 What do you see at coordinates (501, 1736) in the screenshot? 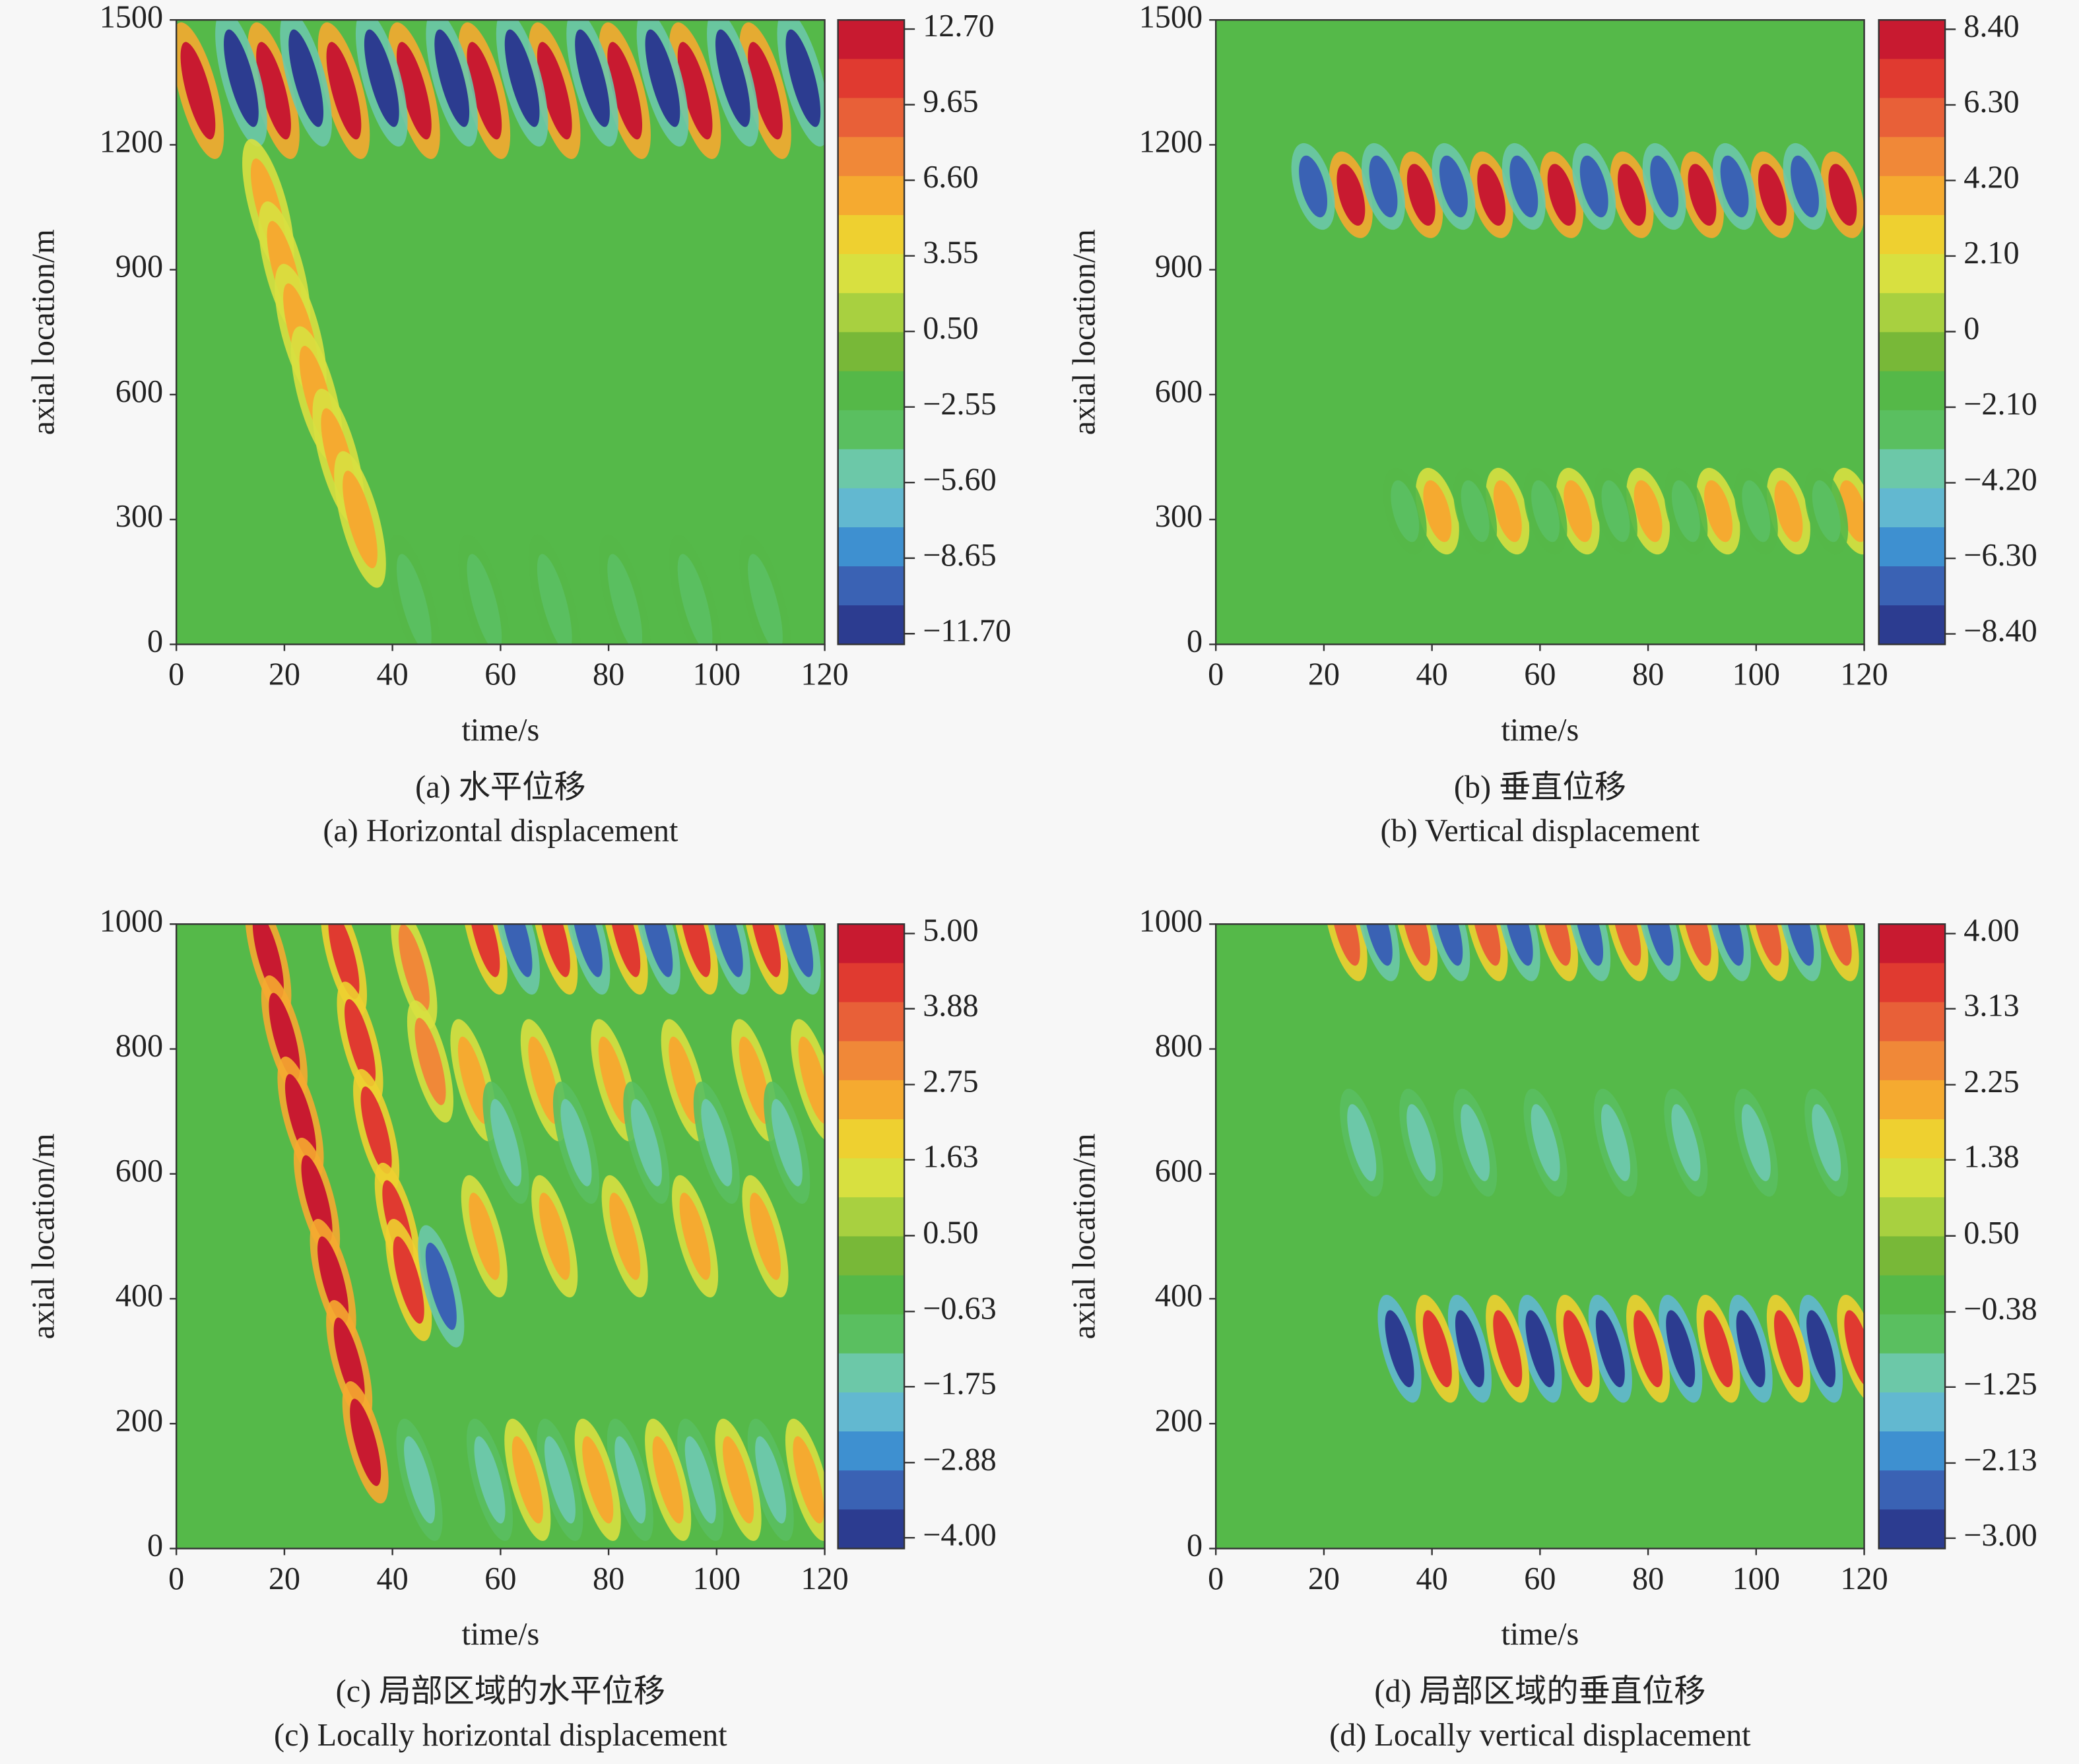
I see `caption-en: (c) Locally horizontal displacement` at bounding box center [501, 1736].